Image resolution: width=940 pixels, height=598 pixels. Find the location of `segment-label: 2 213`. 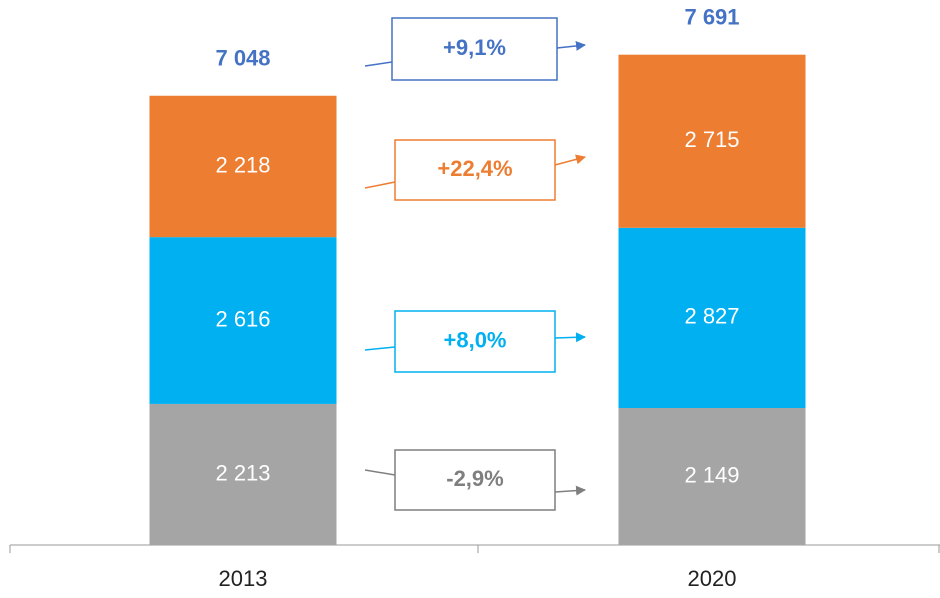

segment-label: 2 213 is located at coordinates (242, 472).